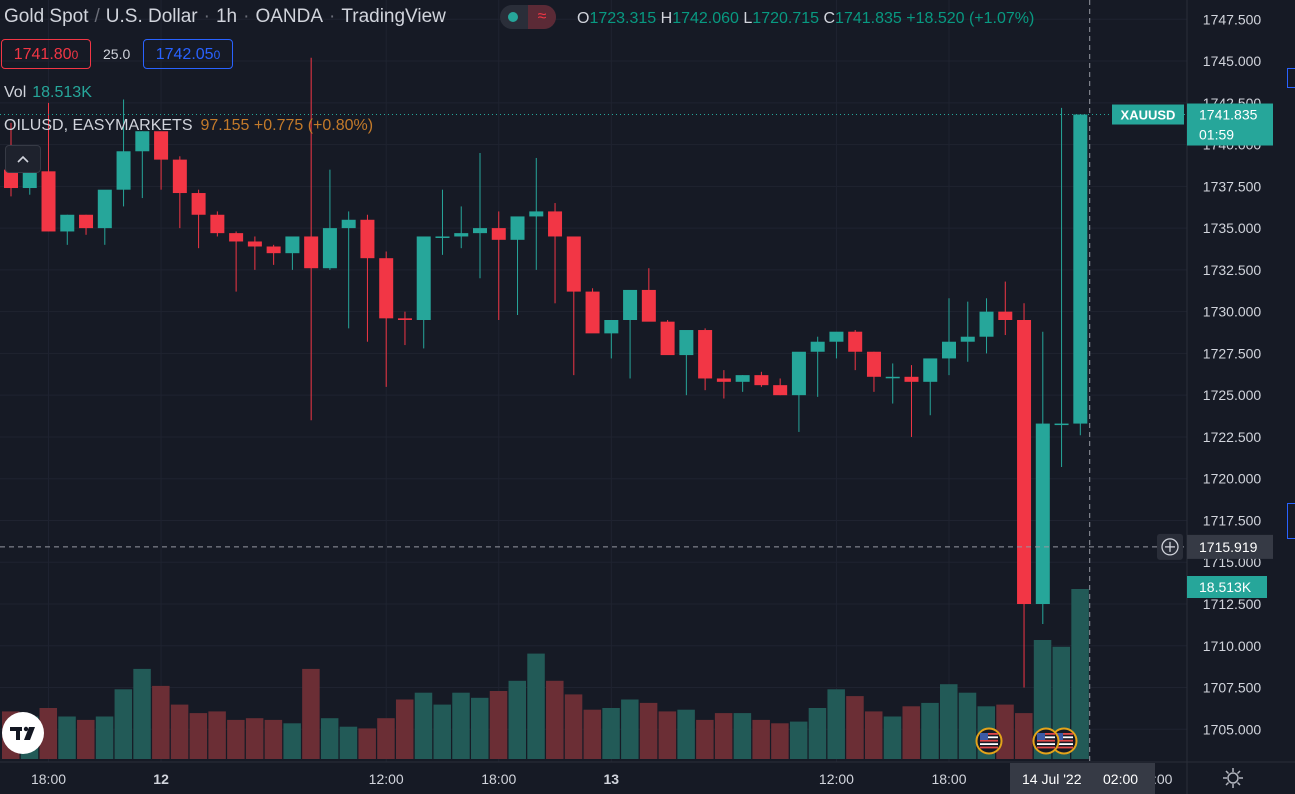 The width and height of the screenshot is (1295, 794). I want to click on sell-button: 1741.800, so click(46, 54).